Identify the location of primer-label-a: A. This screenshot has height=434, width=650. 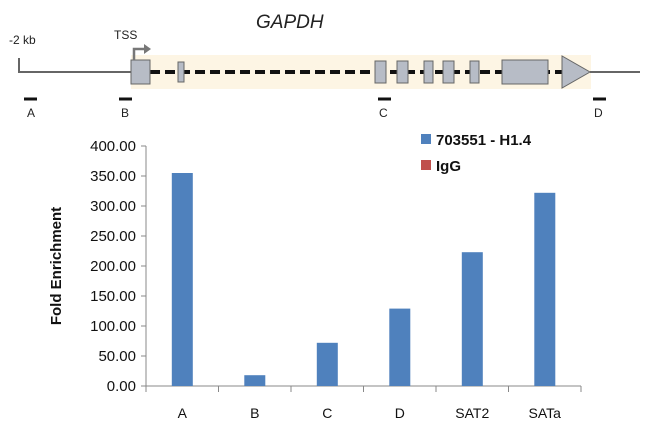
(31, 113).